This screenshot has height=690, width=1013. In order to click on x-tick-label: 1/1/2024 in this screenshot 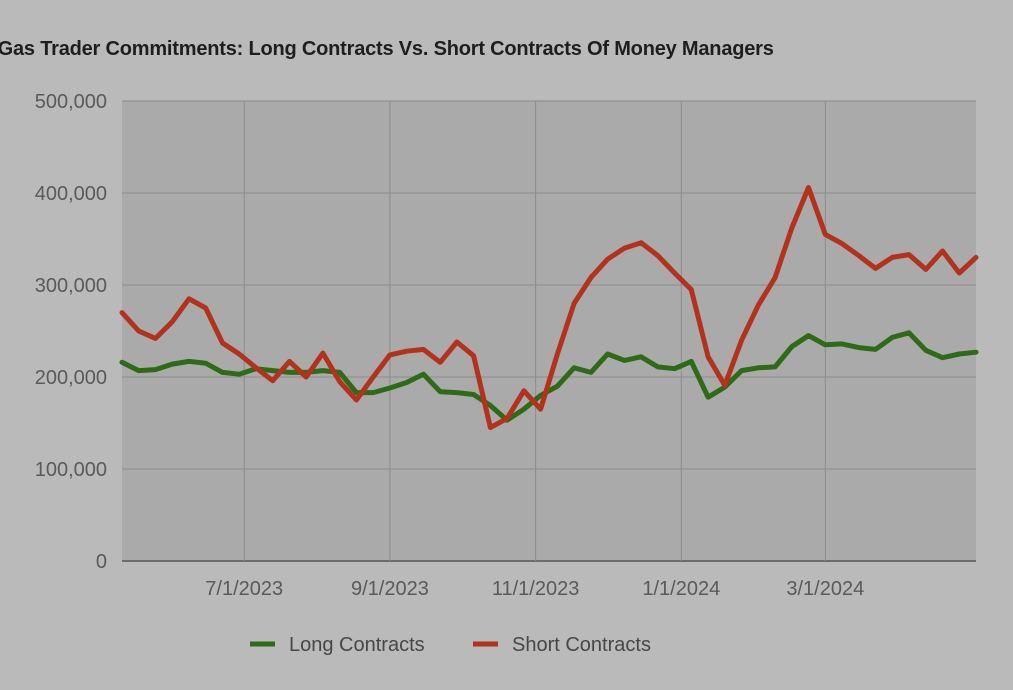, I will do `click(681, 589)`.